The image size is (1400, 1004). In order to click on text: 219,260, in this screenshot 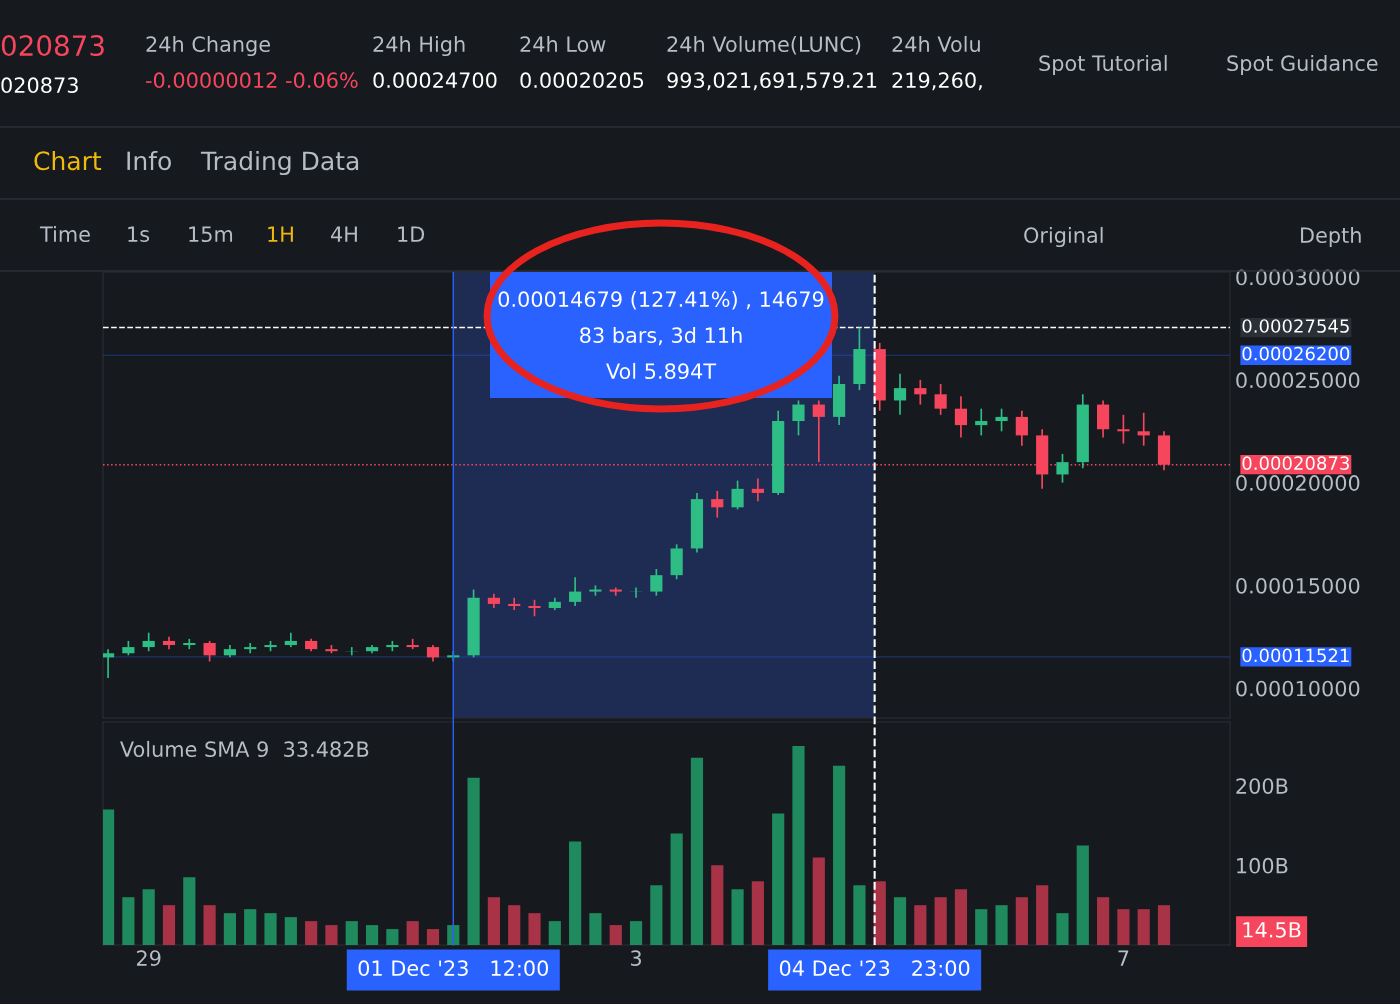, I will do `click(937, 81)`.